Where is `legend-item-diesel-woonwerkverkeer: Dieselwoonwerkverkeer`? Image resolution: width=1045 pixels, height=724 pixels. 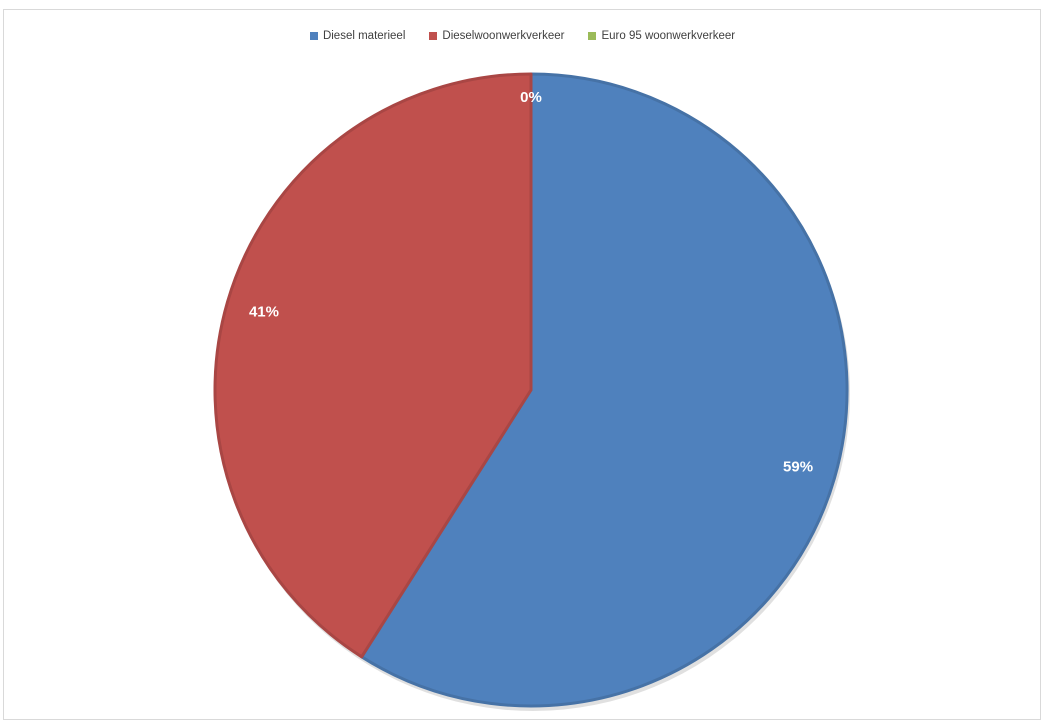
legend-item-diesel-woonwerkverkeer: Dieselwoonwerkverkeer is located at coordinates (496, 36).